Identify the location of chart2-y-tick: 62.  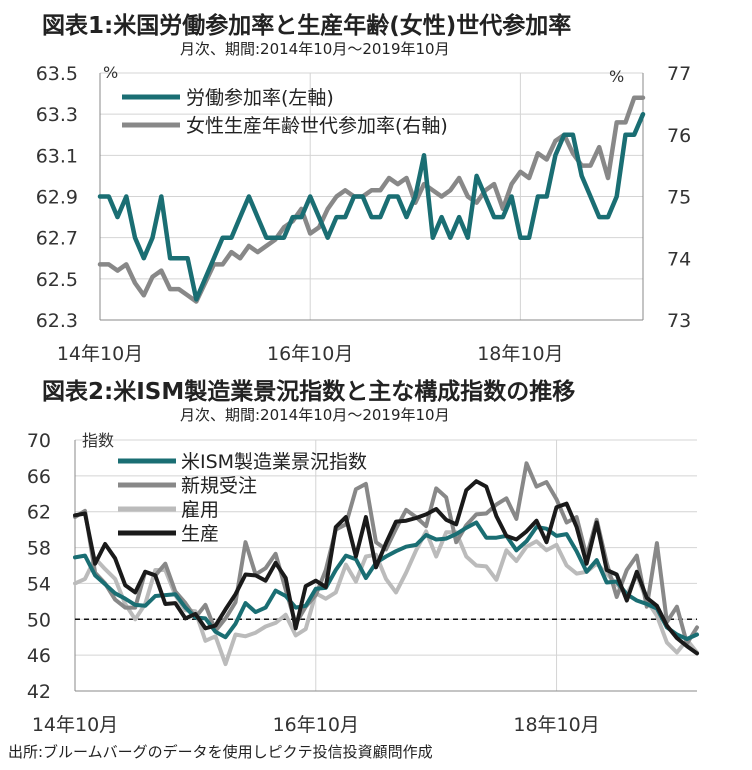
(39, 513).